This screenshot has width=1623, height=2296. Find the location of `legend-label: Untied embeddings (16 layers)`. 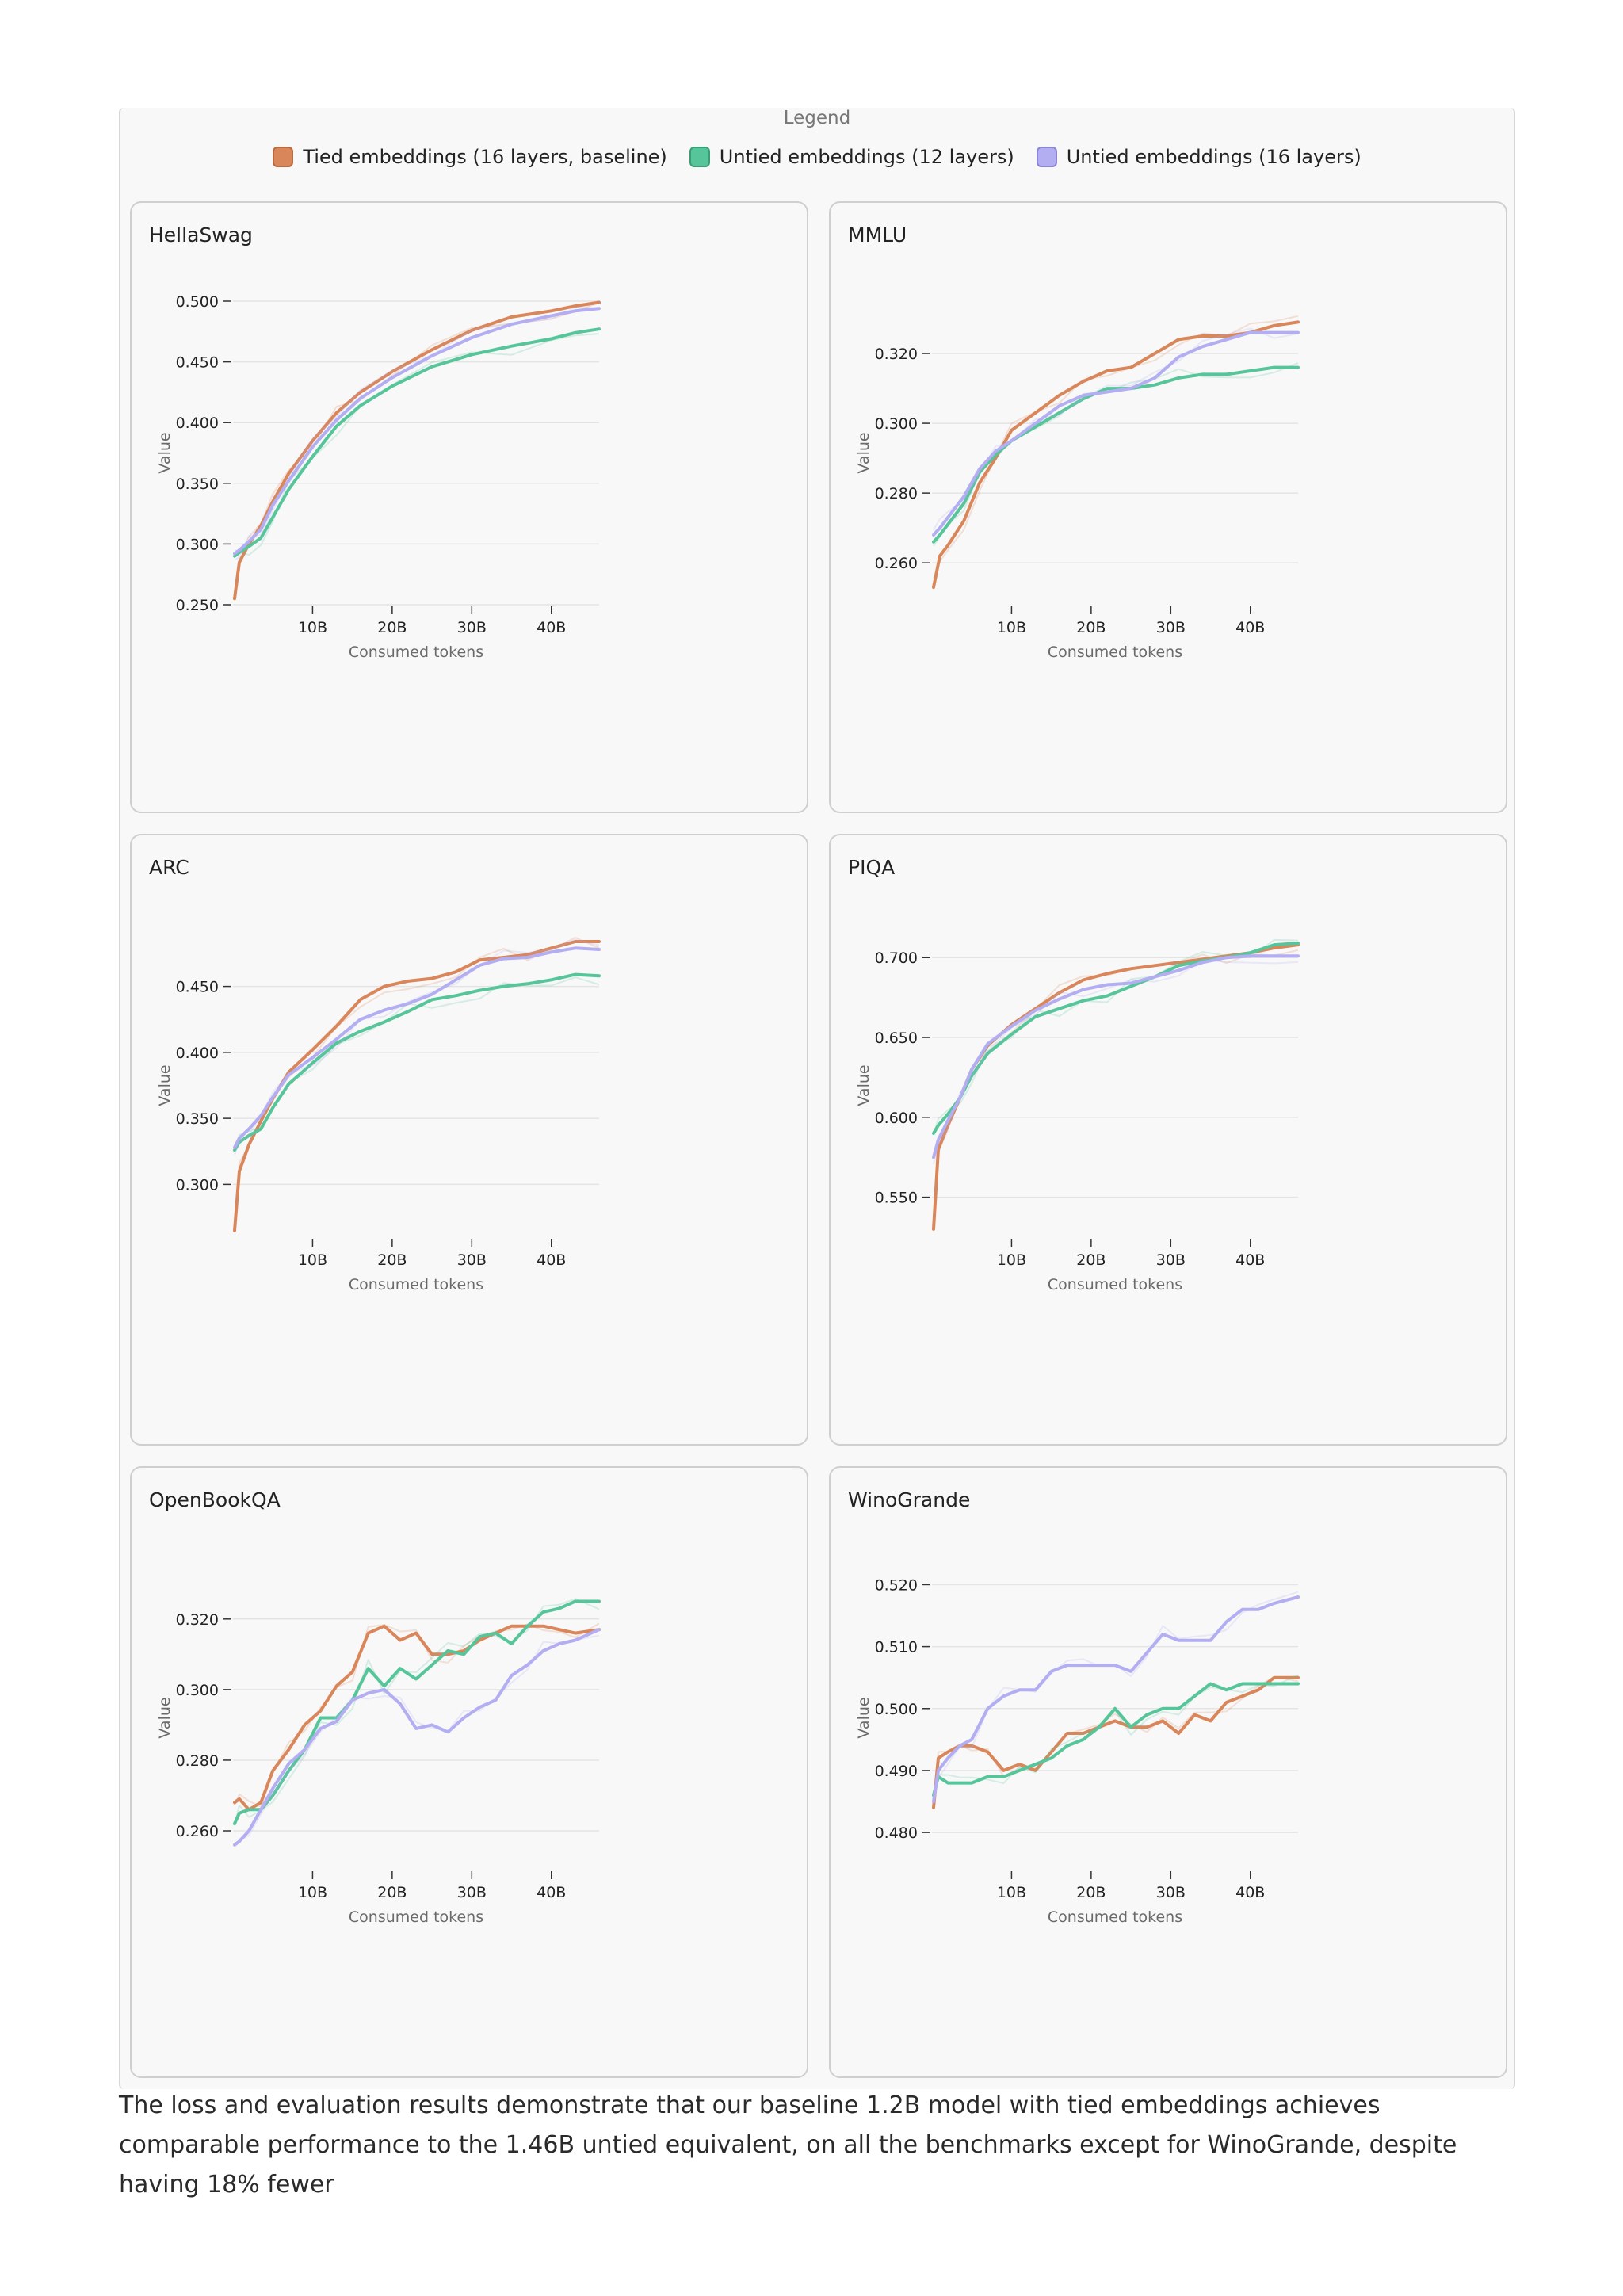

legend-label: Untied embeddings (16 layers) is located at coordinates (1213, 157).